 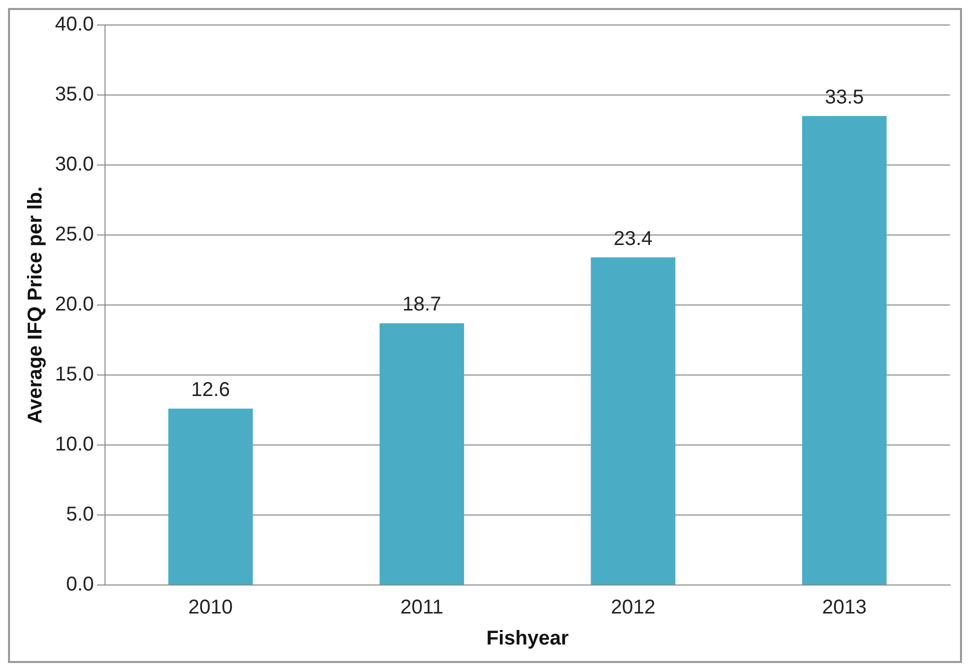 What do you see at coordinates (74, 305) in the screenshot?
I see `y-tick-label: 20.0` at bounding box center [74, 305].